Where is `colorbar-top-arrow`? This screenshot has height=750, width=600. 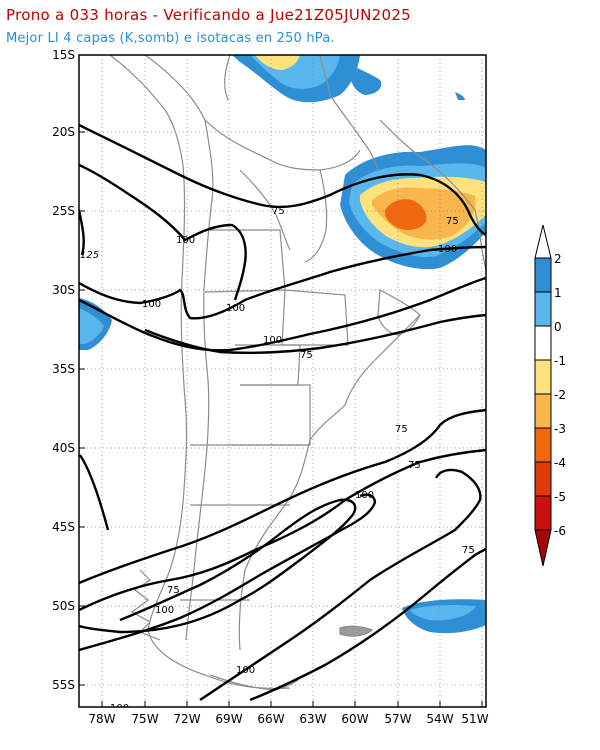
colorbar-top-arrow is located at coordinates (543, 241).